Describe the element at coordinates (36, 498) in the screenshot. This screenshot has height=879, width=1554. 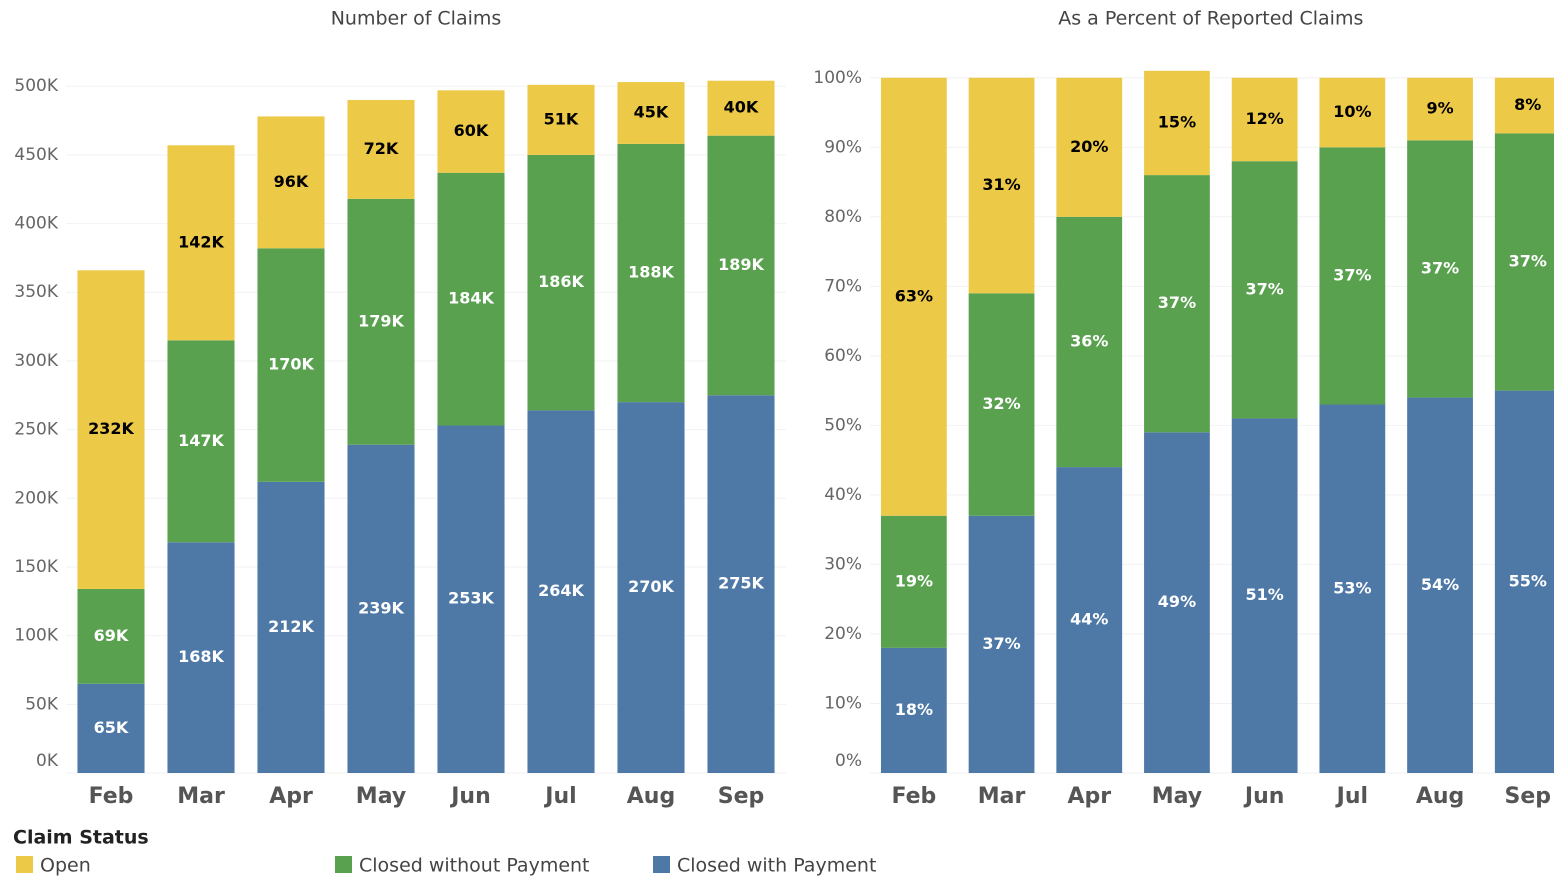
I see `y-tick-label: 200K` at that location.